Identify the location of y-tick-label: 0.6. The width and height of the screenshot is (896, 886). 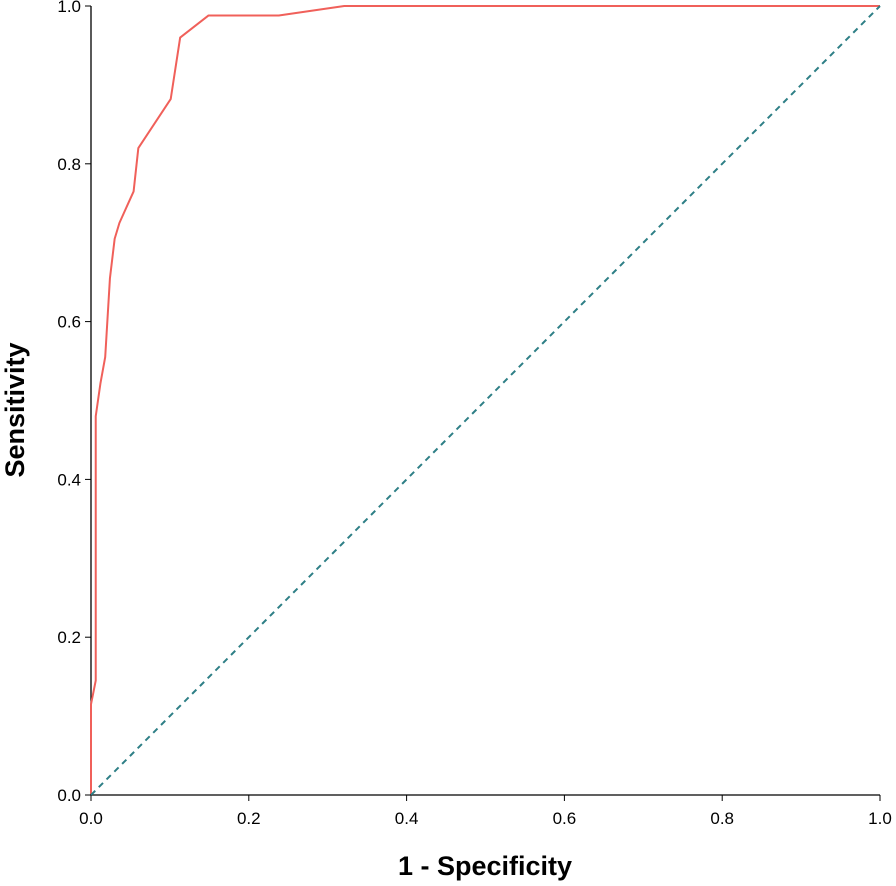
(69, 322).